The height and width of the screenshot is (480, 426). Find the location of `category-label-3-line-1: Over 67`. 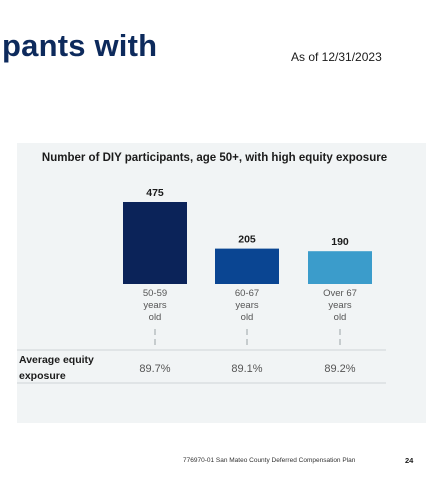

category-label-3-line-1: Over 67 is located at coordinates (340, 293).